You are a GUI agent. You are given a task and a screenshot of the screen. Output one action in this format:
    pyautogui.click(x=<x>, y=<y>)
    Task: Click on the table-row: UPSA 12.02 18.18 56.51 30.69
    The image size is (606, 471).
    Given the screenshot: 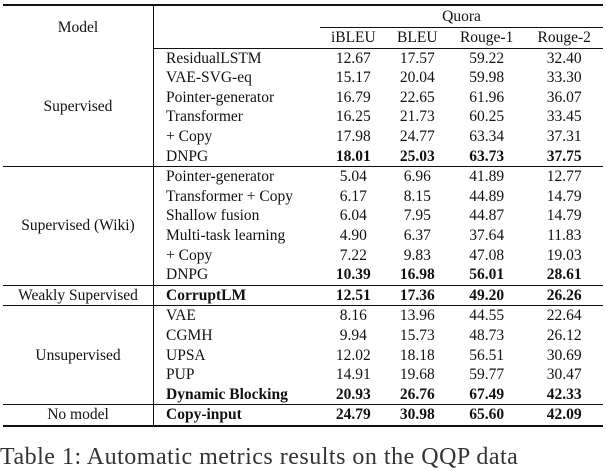 What is the action you would take?
    pyautogui.click(x=303, y=356)
    